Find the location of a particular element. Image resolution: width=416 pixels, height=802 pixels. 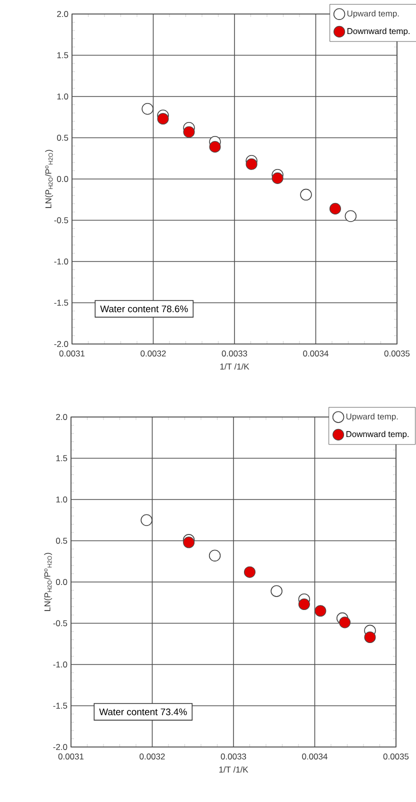

annotation: Water content 73.4% is located at coordinates (142, 712).